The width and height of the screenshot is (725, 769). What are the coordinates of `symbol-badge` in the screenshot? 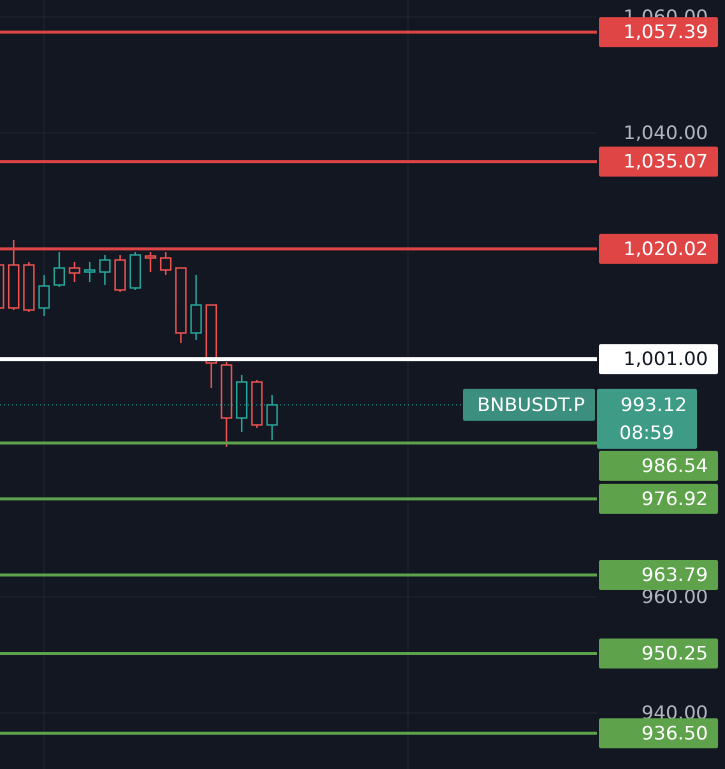 It's located at (529, 404).